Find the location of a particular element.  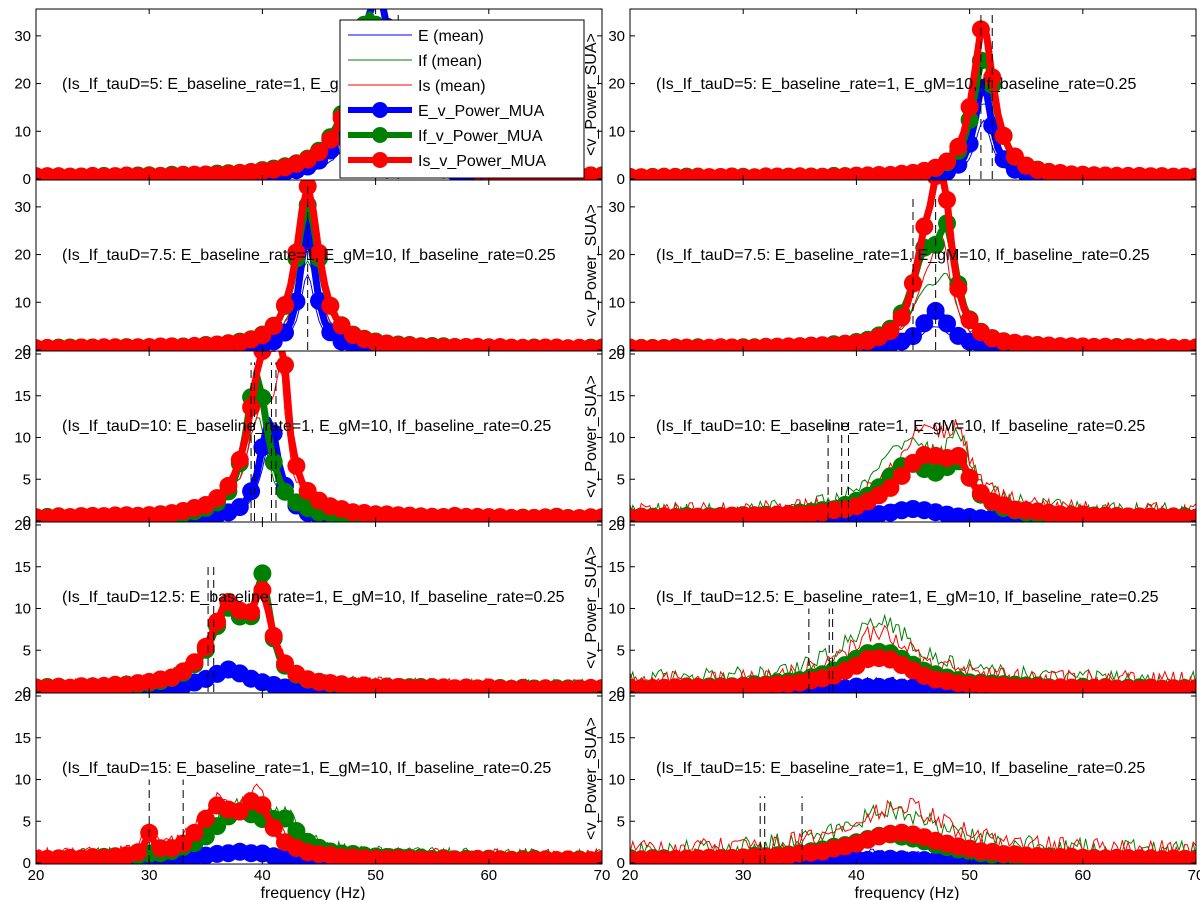

legend-marker is located at coordinates (380, 160).